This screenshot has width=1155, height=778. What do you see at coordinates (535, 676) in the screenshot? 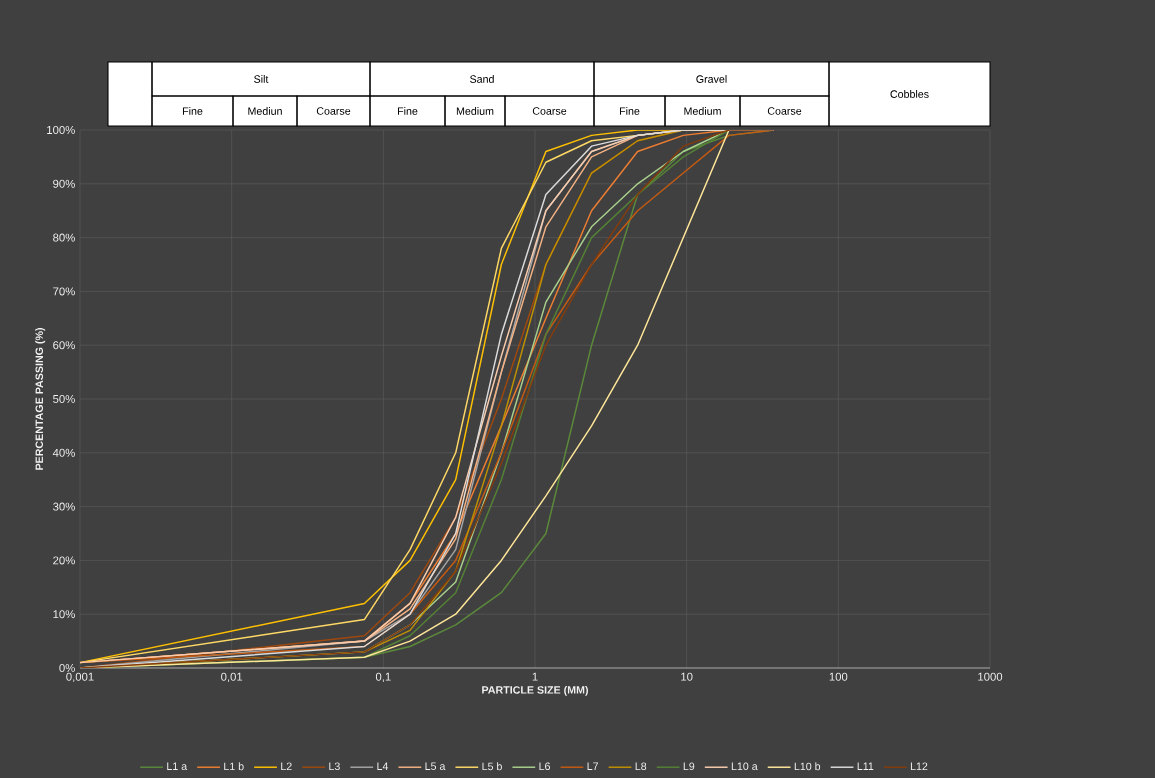
I see `x-tick-label: 1` at bounding box center [535, 676].